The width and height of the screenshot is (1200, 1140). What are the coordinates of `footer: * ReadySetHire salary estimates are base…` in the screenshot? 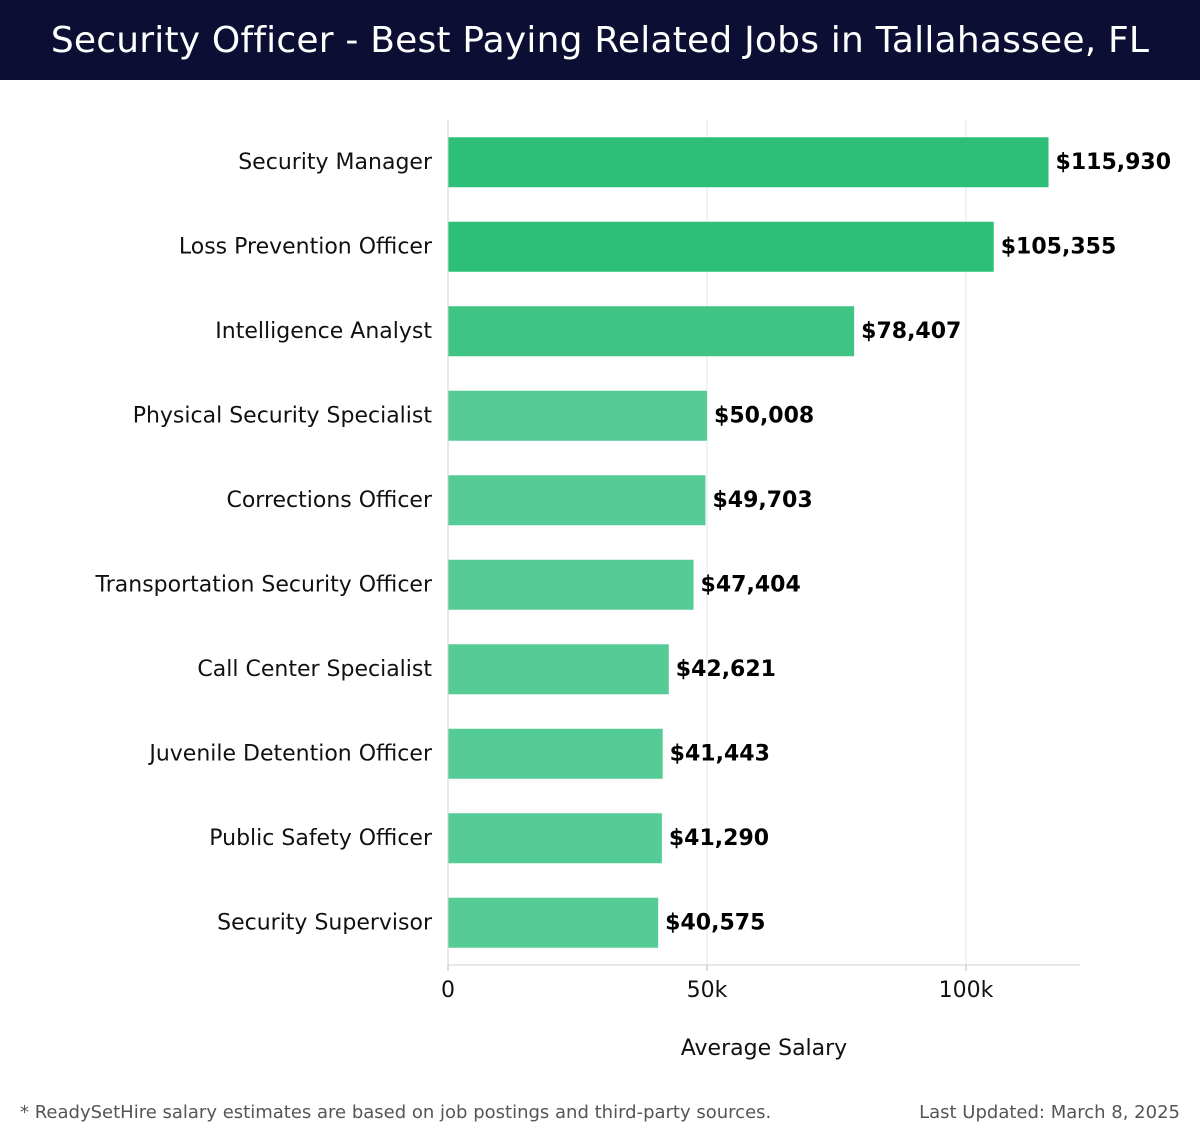 It's located at (600, 1113).